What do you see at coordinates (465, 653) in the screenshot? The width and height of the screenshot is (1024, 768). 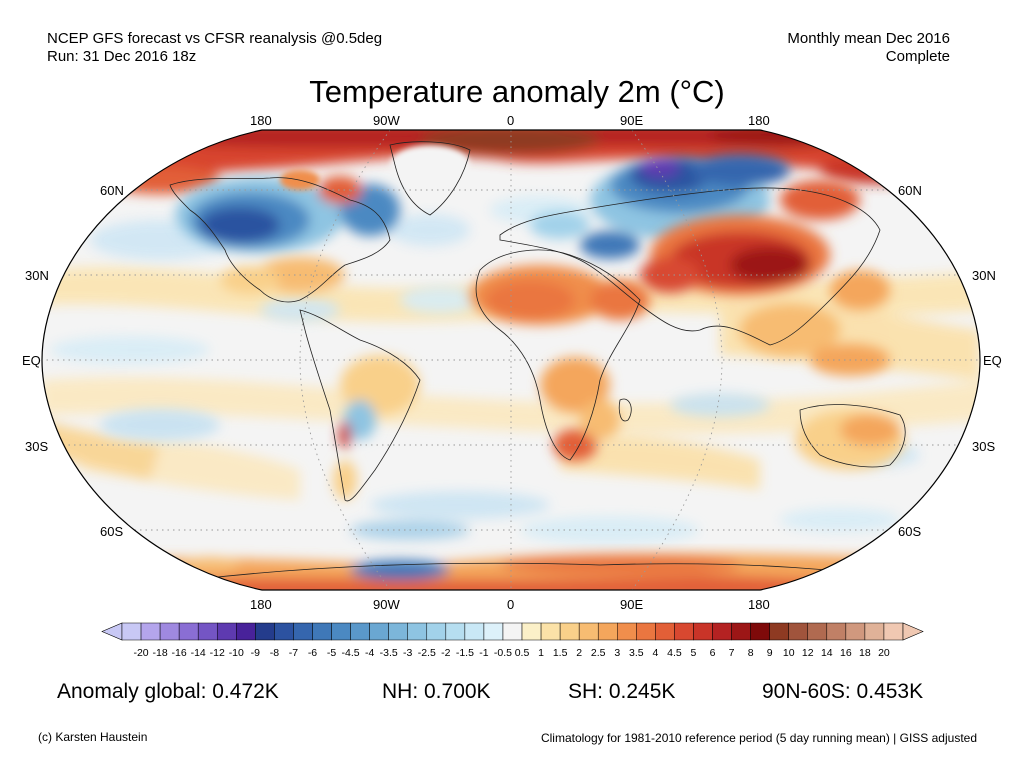 I see `colorbar-tick-label: -1.5` at bounding box center [465, 653].